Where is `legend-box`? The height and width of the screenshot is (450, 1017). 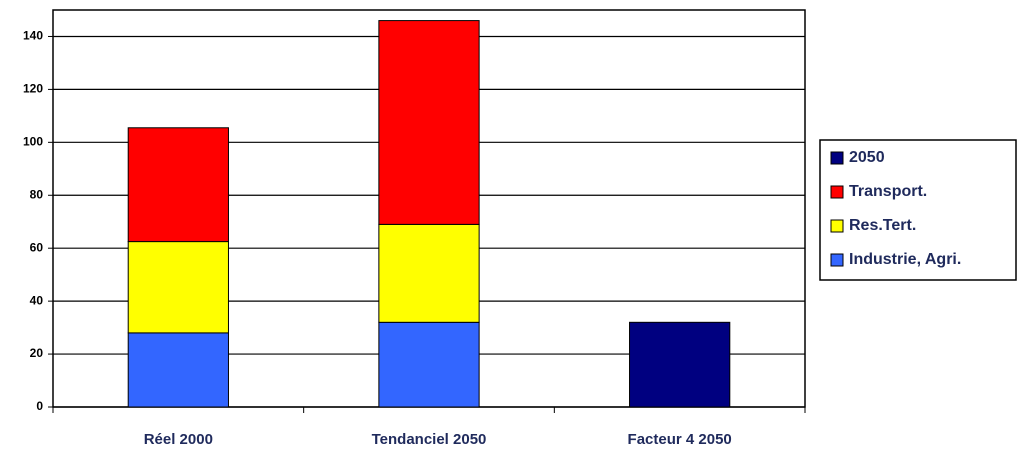 legend-box is located at coordinates (918, 210).